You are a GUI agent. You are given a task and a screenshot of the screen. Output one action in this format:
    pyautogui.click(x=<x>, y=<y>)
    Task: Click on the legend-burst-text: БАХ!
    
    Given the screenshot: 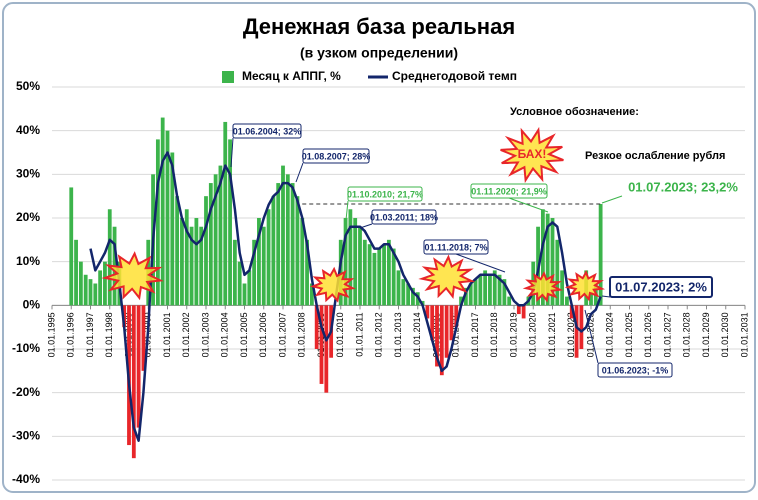 What is the action you would take?
    pyautogui.click(x=532, y=154)
    